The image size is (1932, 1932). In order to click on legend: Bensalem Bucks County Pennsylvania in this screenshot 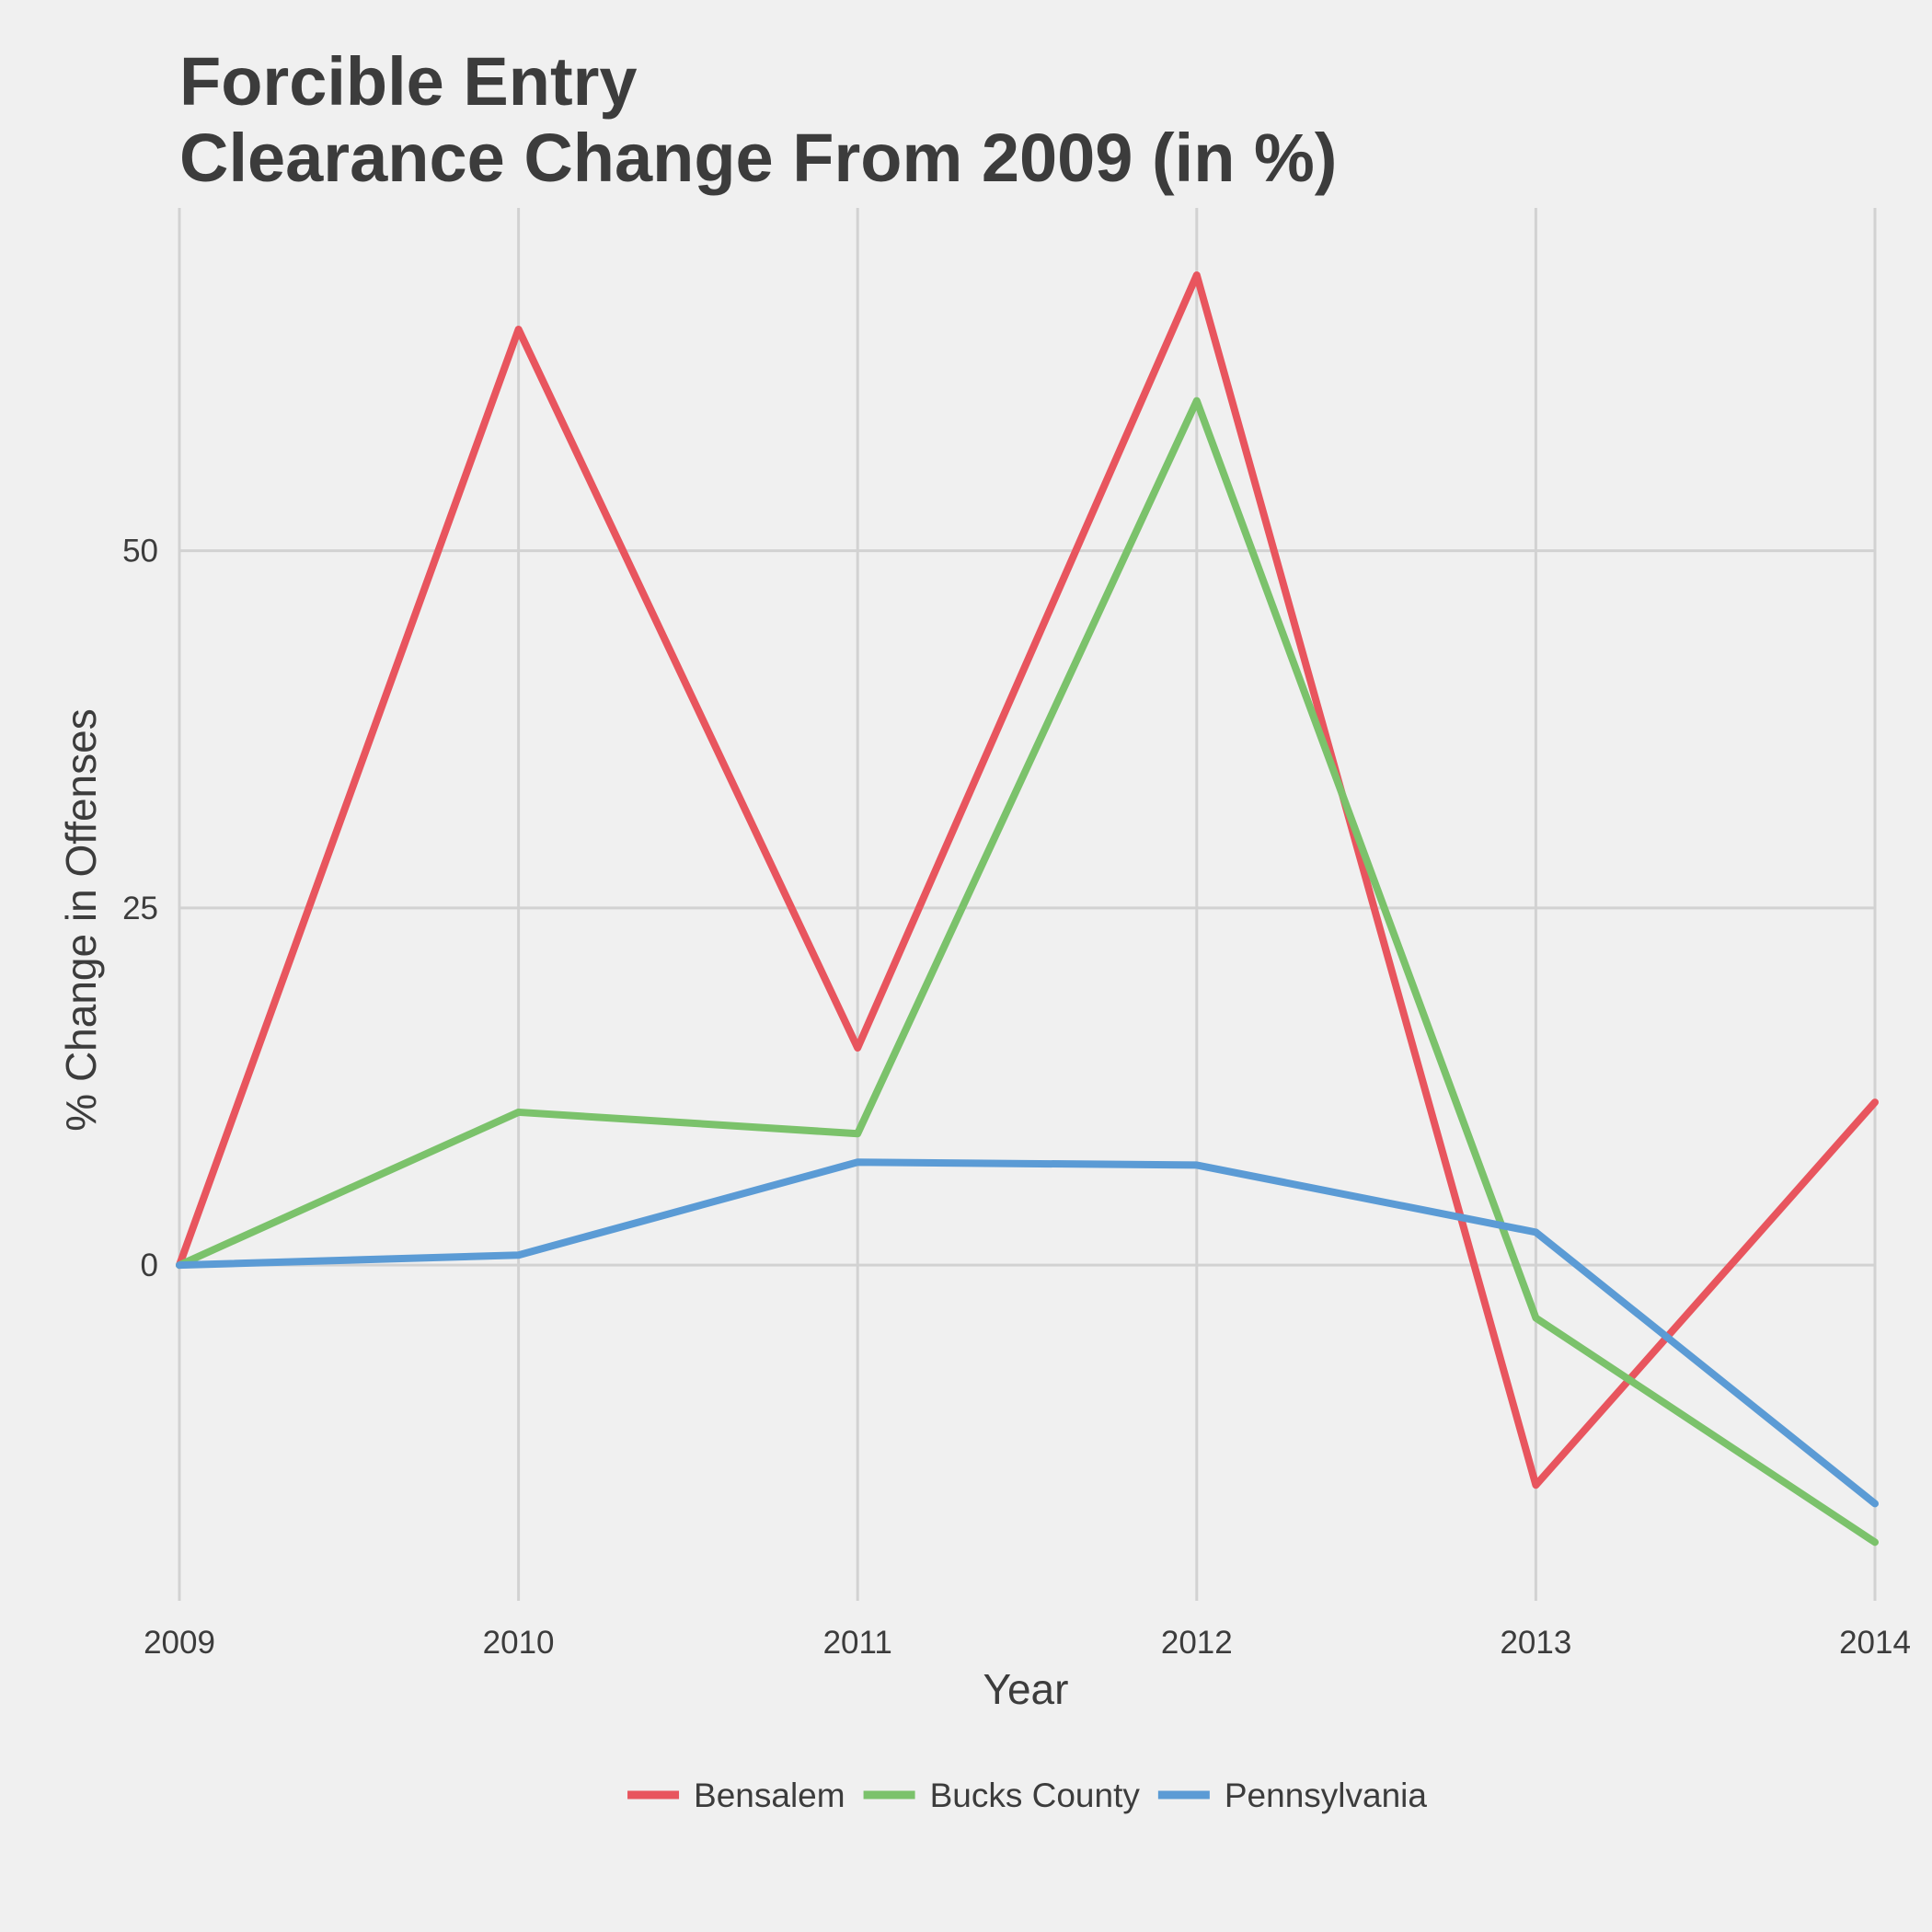, I will do `click(1027, 1795)`.